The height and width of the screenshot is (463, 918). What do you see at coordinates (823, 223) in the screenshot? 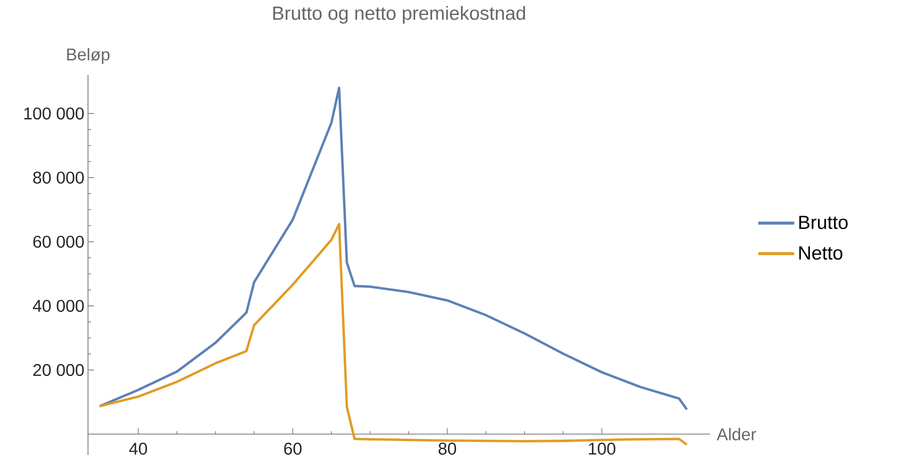
I see `legend-label: Brutto` at bounding box center [823, 223].